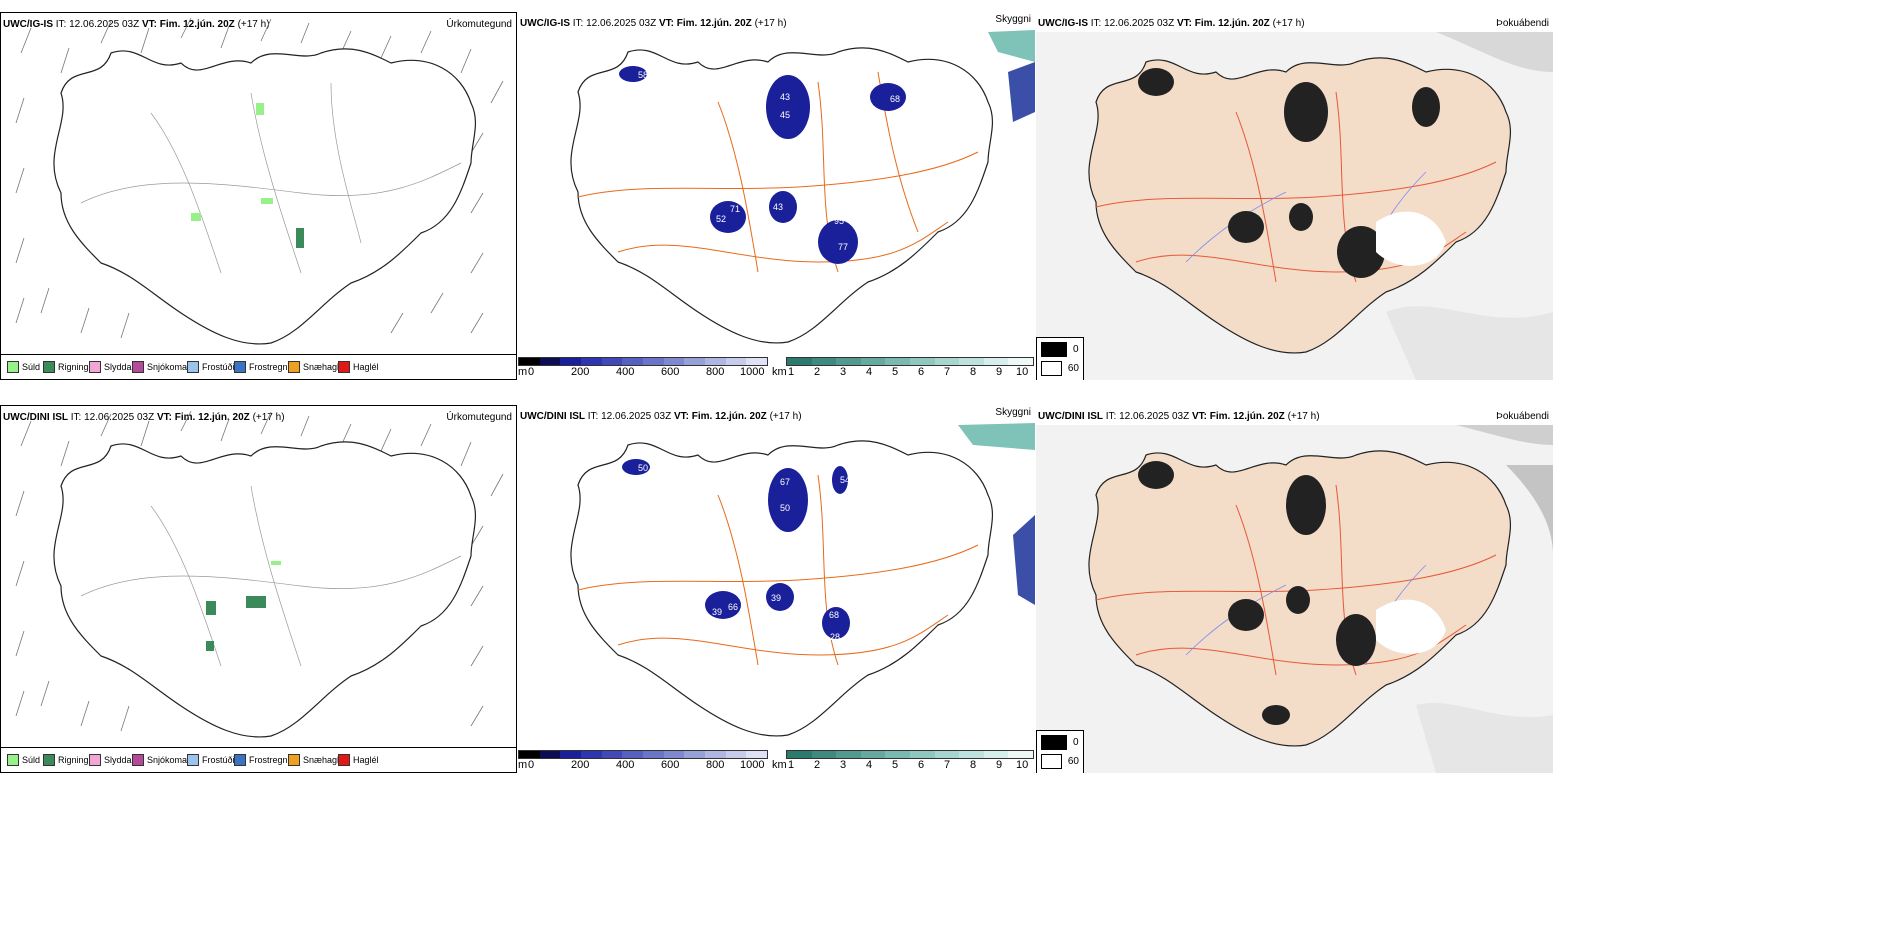 The height and width of the screenshot is (950, 1900). Describe the element at coordinates (749, 714) in the screenshot. I see `peak-label: 25` at that location.